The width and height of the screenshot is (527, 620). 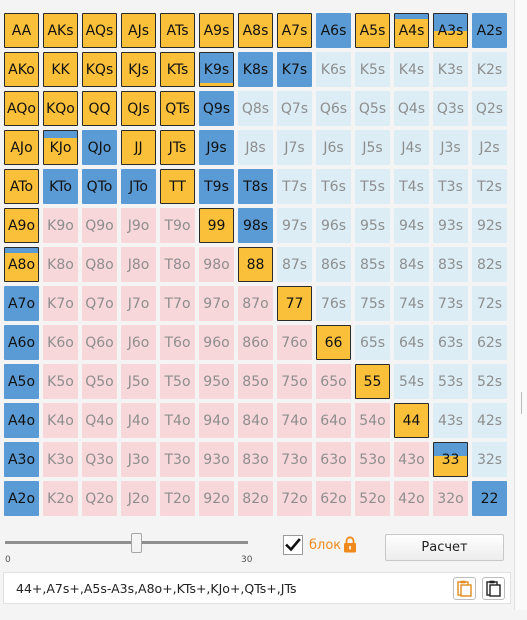 I want to click on hand-cell-64o: 64o, so click(x=333, y=420).